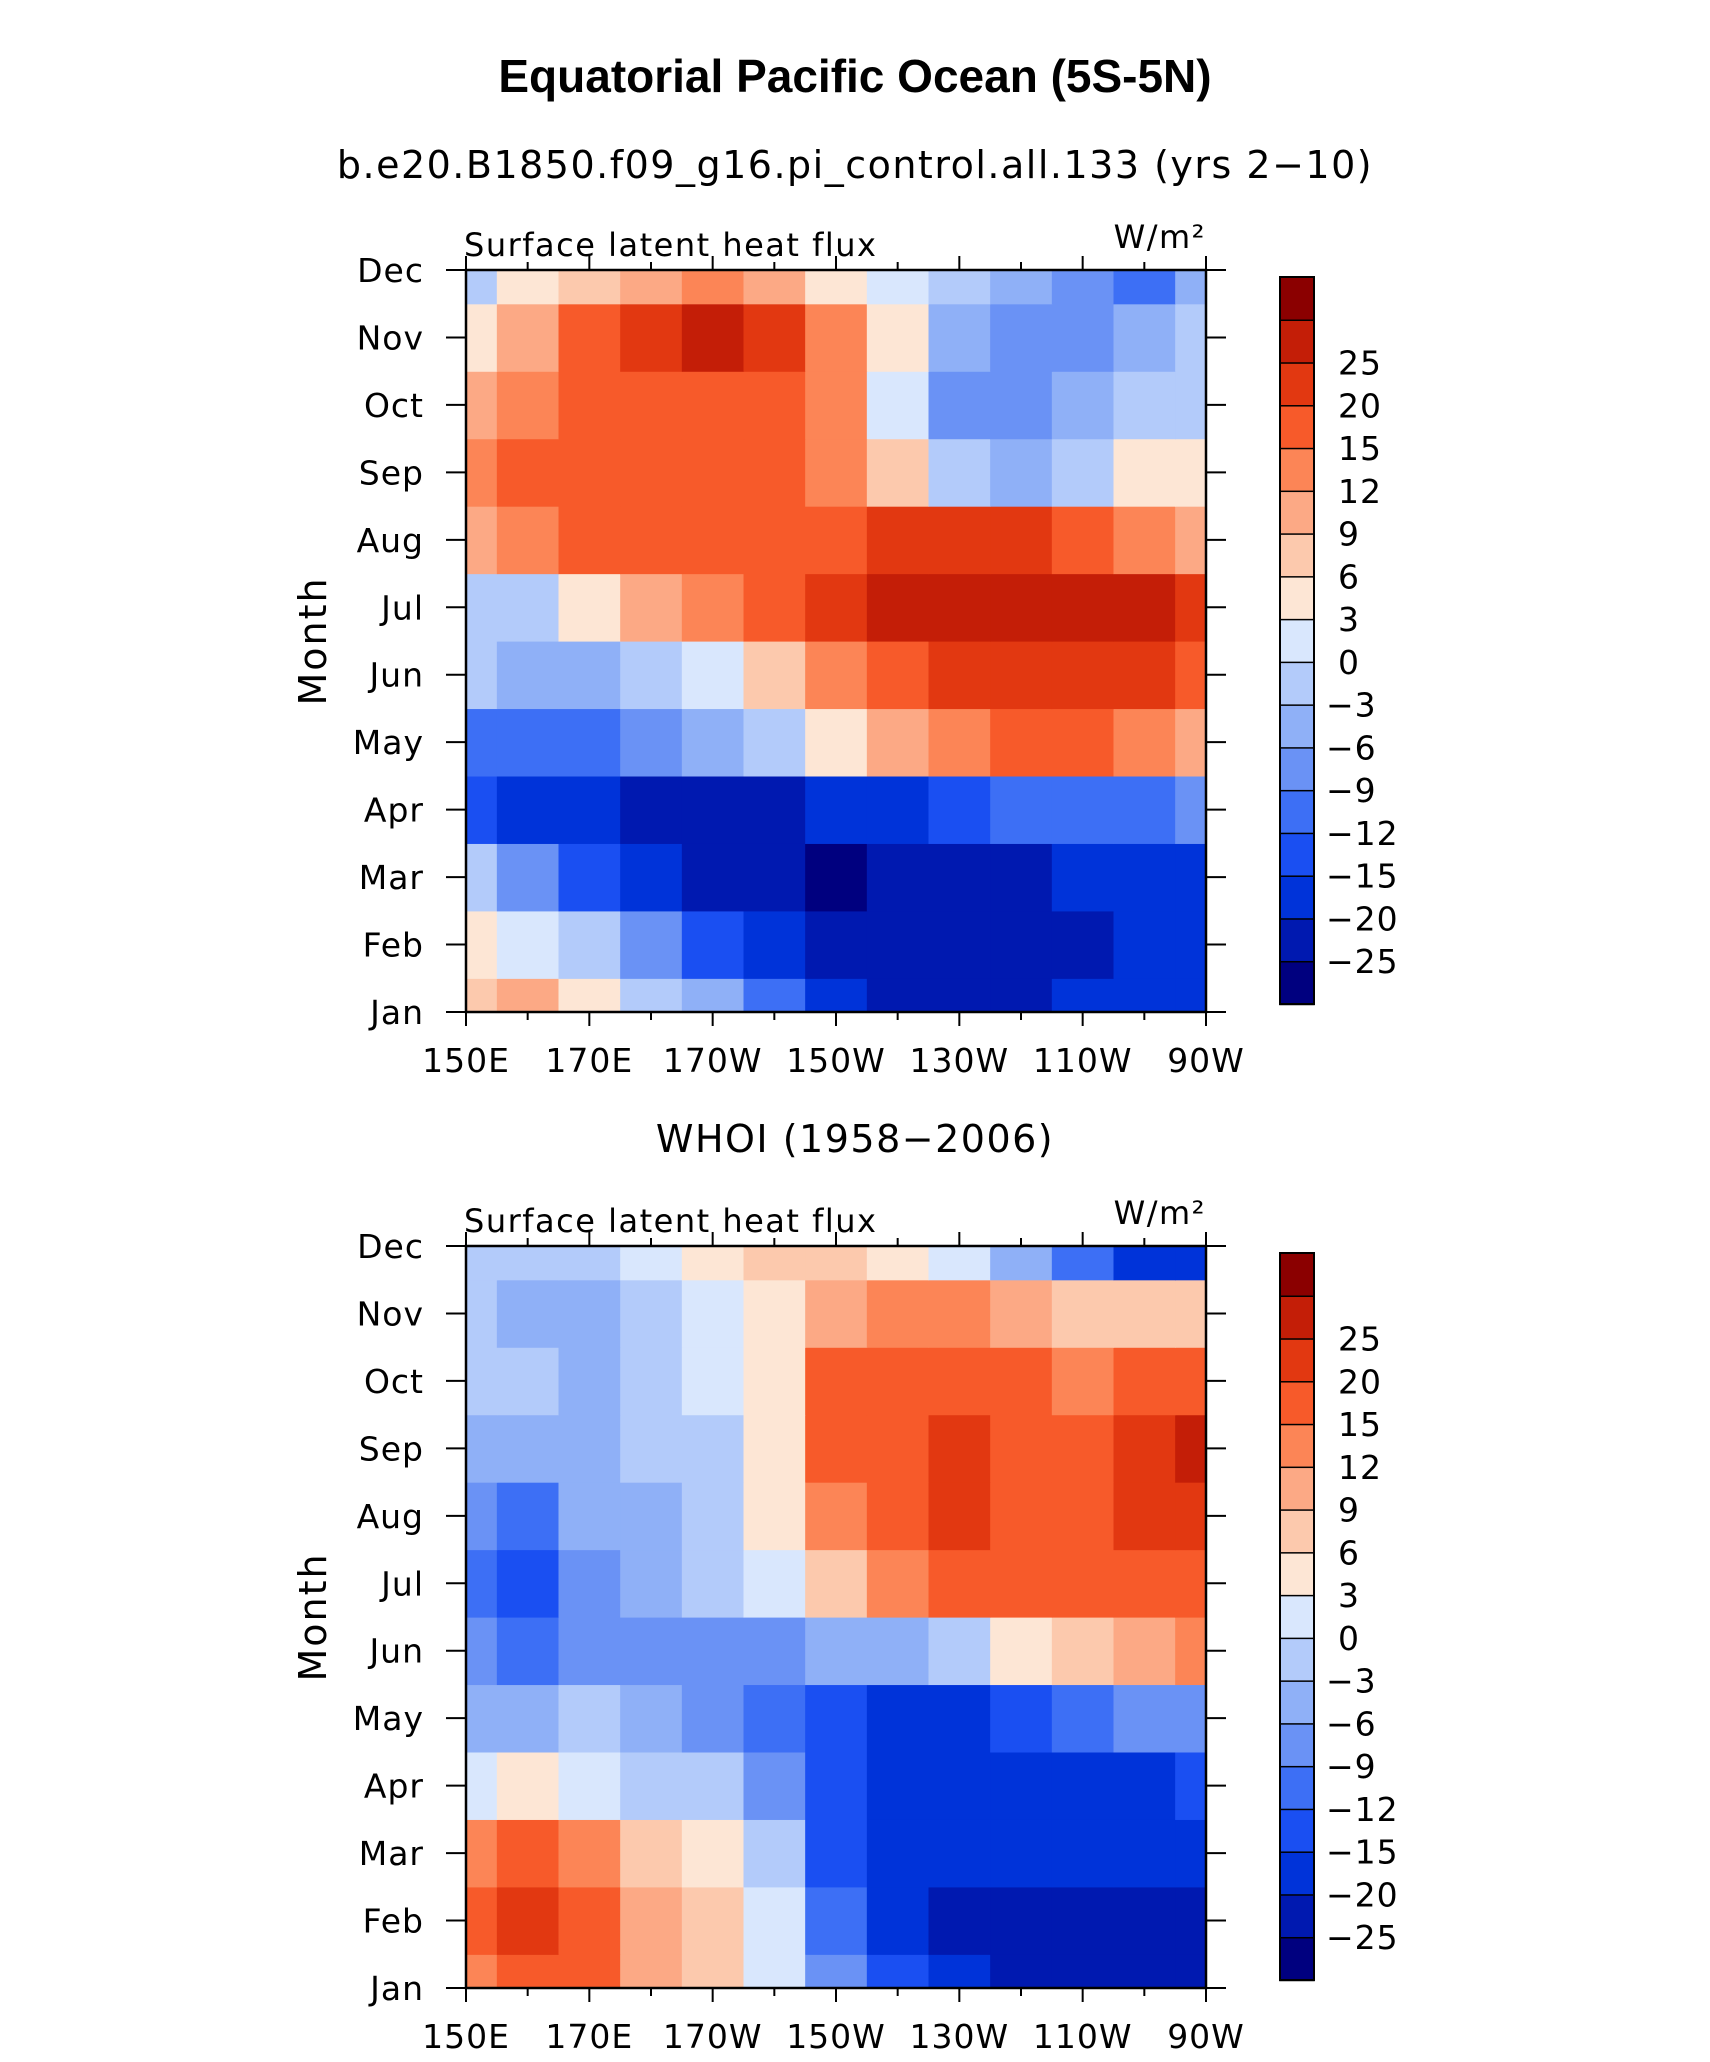 The width and height of the screenshot is (1710, 2062). What do you see at coordinates (1362, 918) in the screenshot?
I see `colorbar-label: −20` at bounding box center [1362, 918].